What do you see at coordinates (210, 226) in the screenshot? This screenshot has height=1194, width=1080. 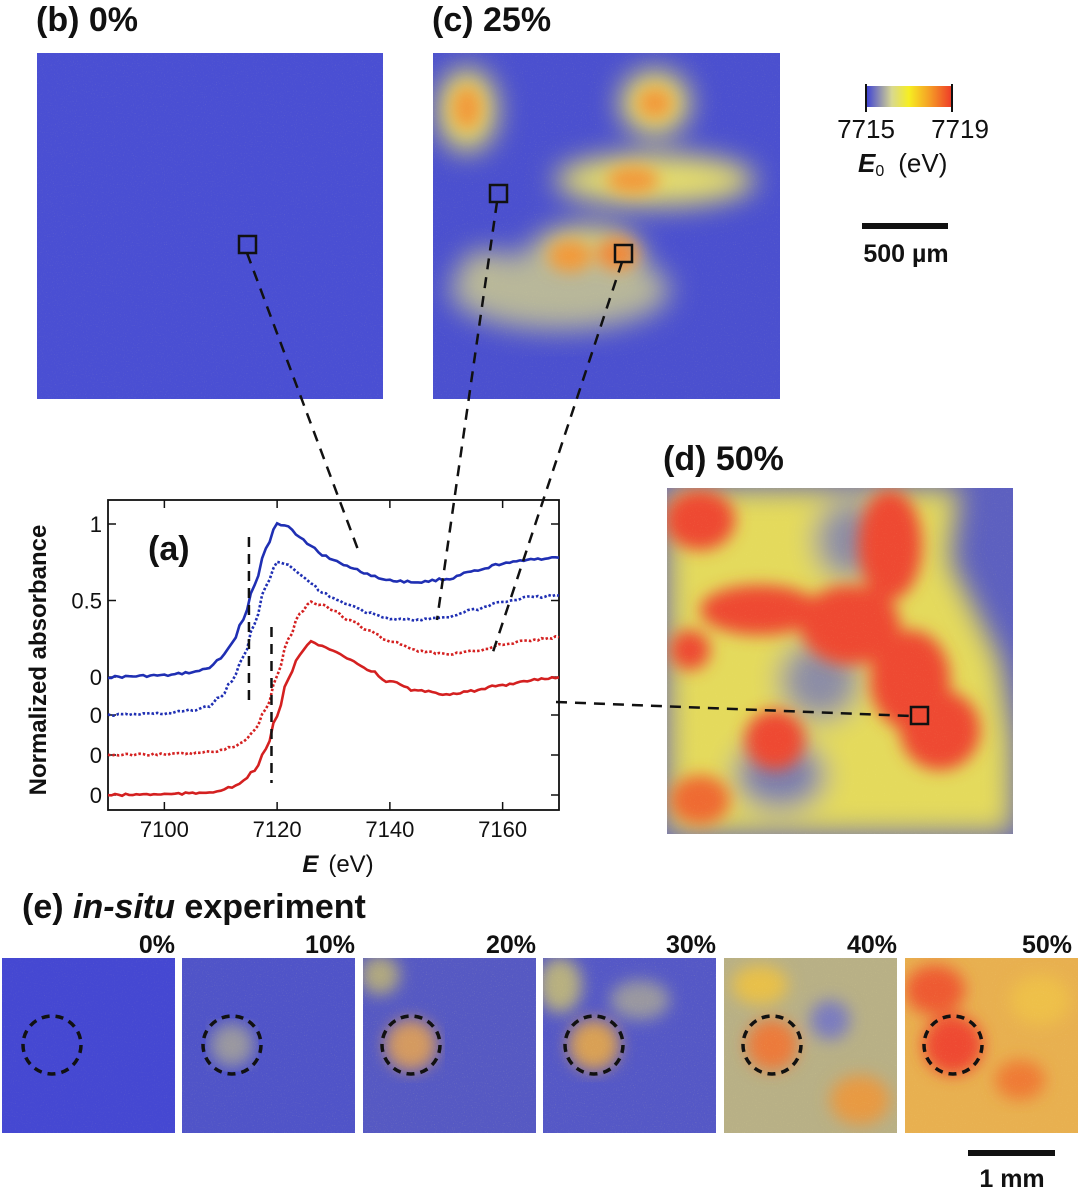 I see `map-b` at bounding box center [210, 226].